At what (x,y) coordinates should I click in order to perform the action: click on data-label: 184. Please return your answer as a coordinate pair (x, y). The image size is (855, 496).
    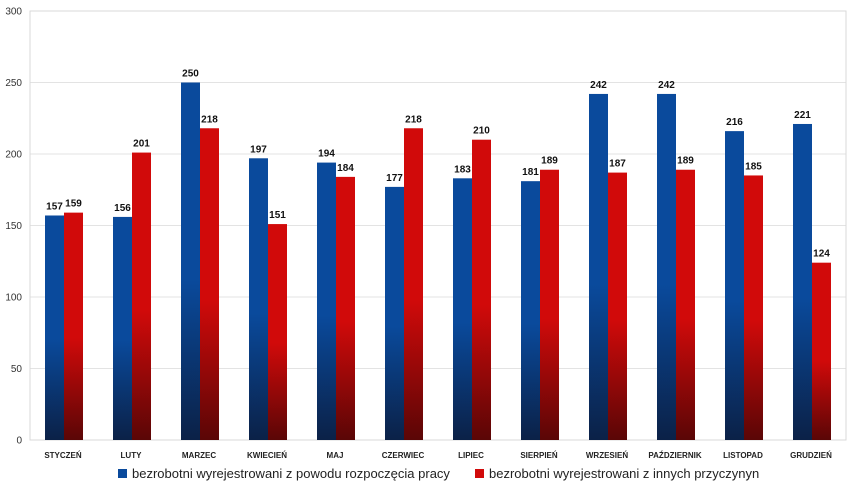
    Looking at the image, I should click on (345, 168).